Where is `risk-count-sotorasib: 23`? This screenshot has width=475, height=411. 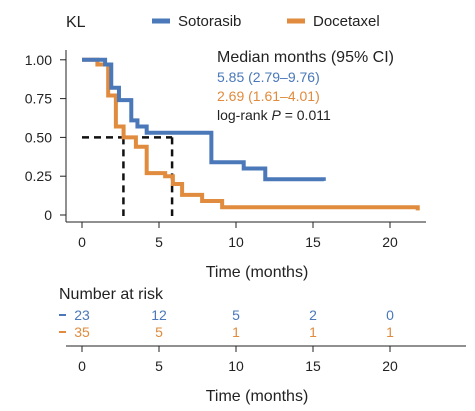
risk-count-sotorasib: 23 is located at coordinates (82, 315).